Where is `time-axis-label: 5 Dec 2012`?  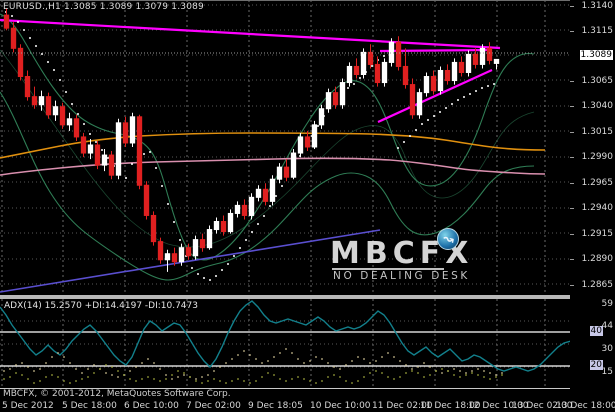 time-axis-label: 5 Dec 2012 is located at coordinates (28, 406).